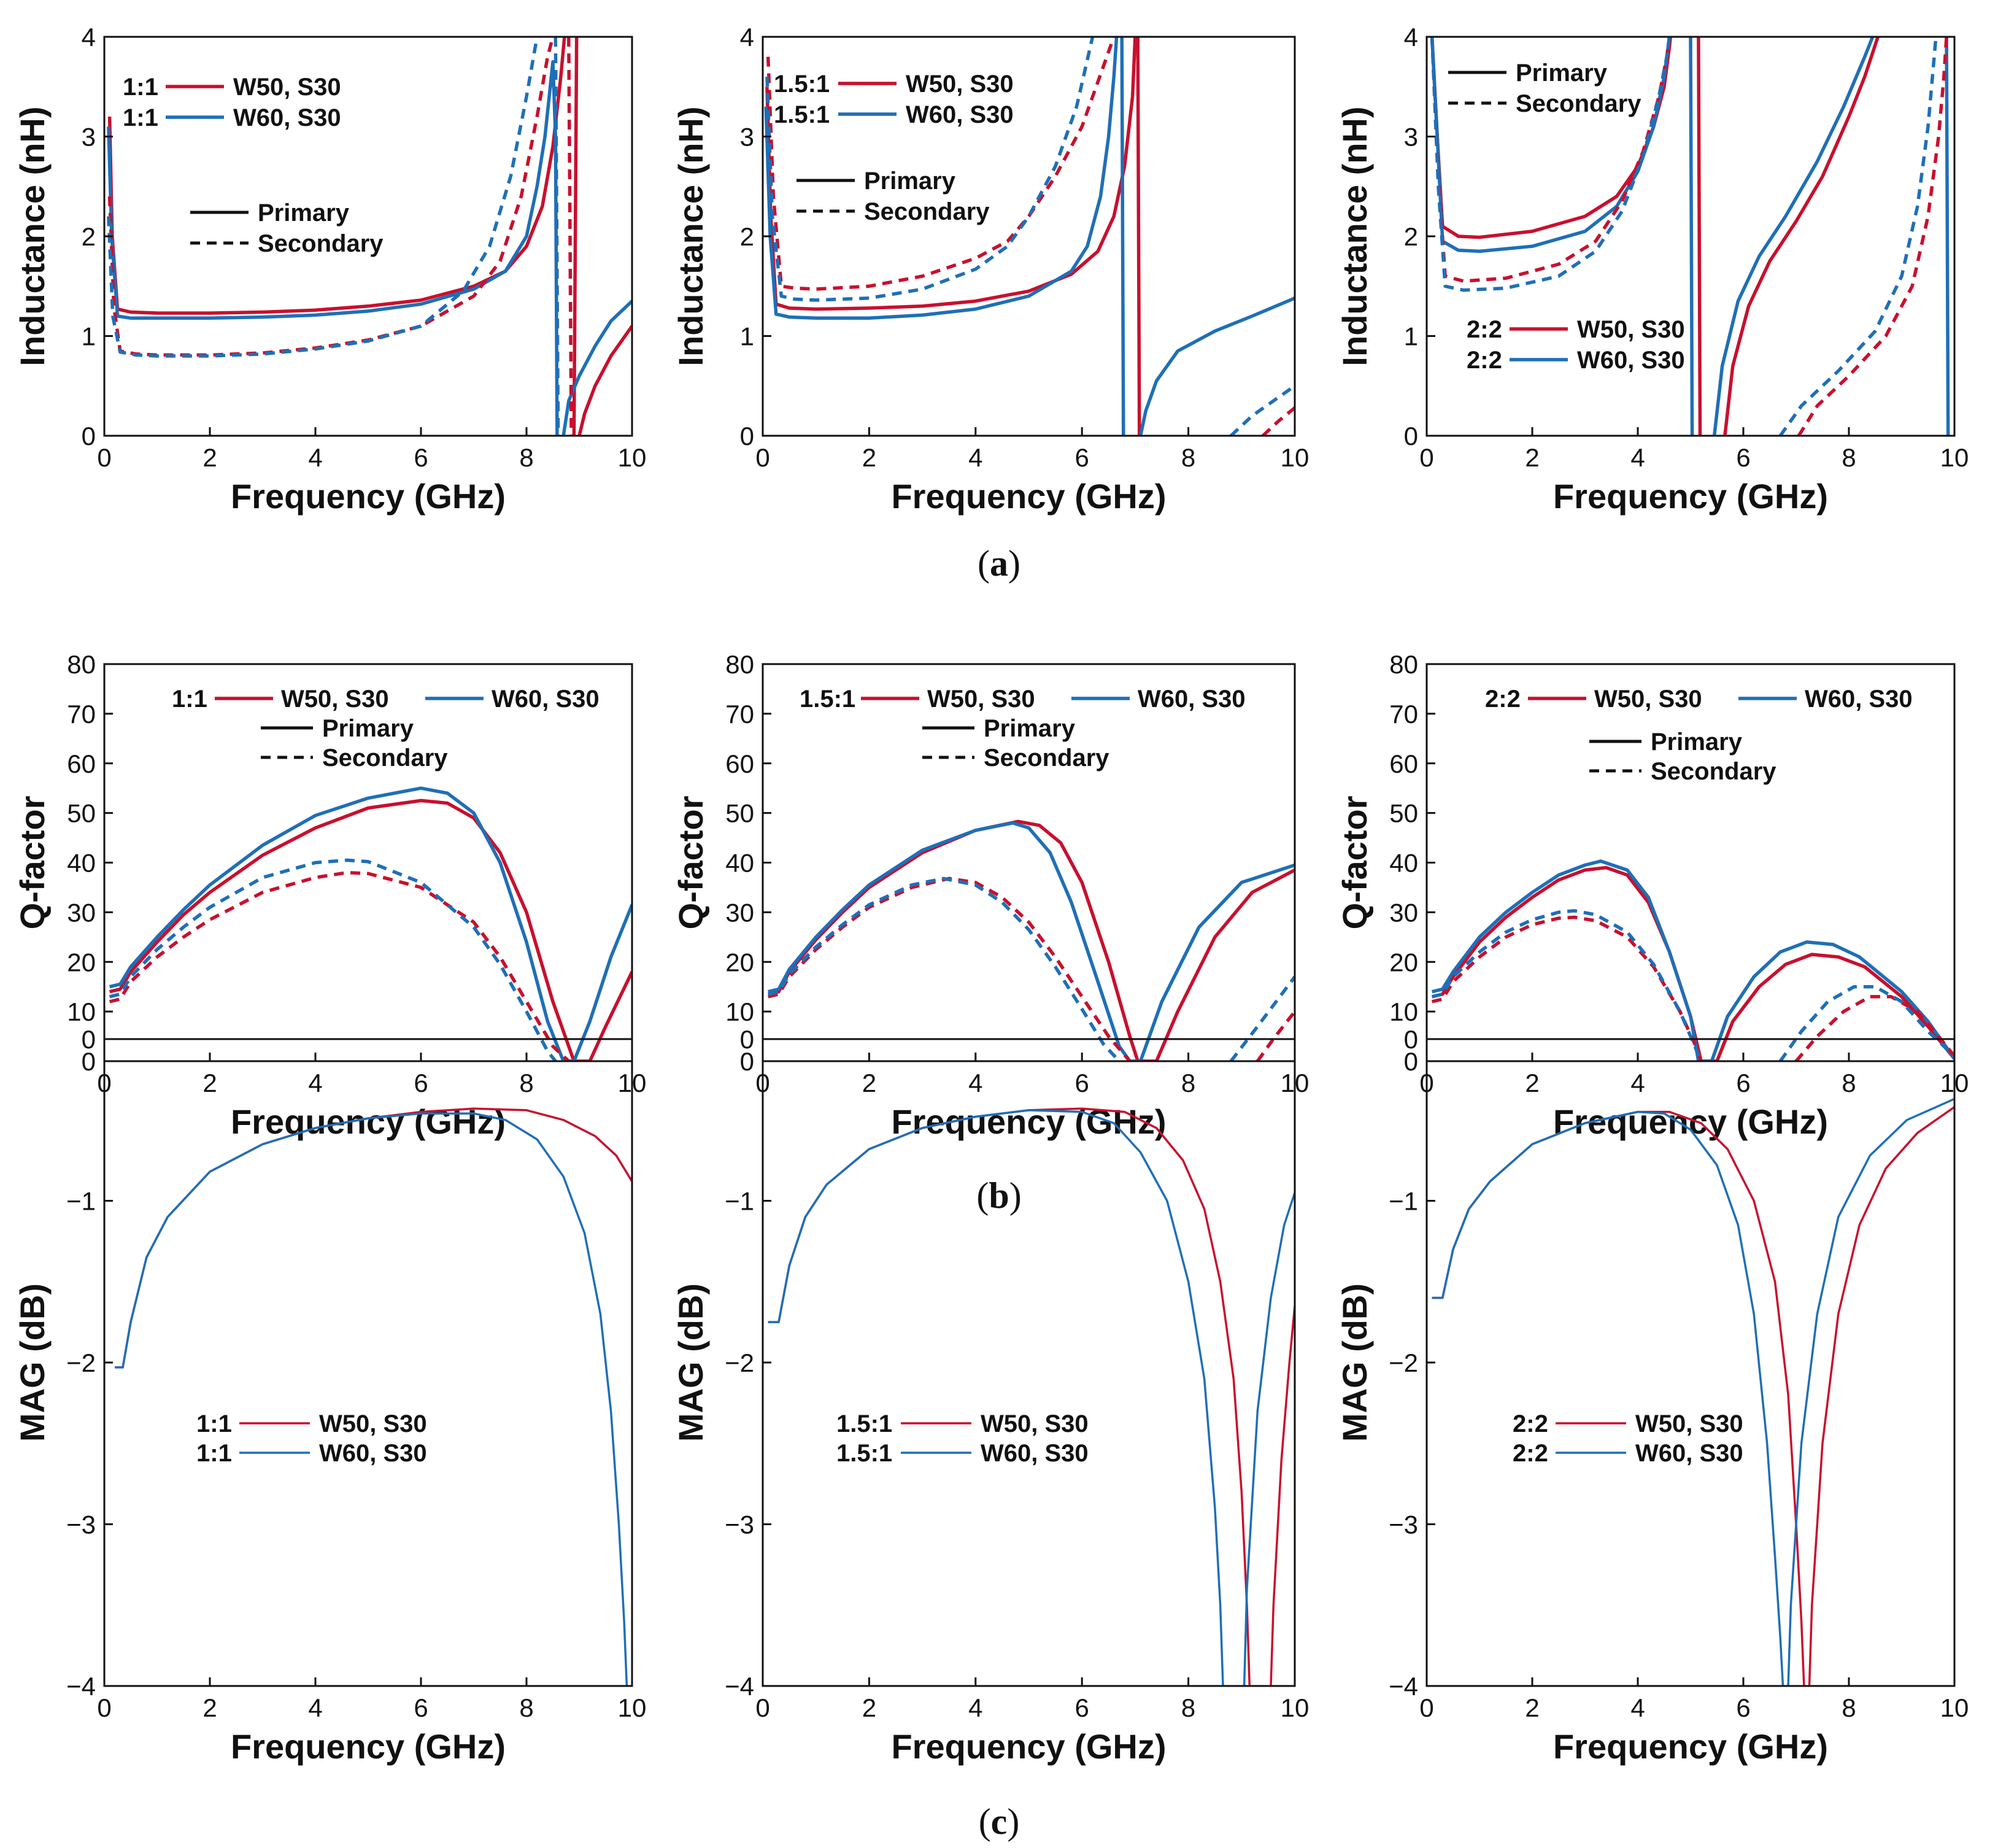  Describe the element at coordinates (739, 863) in the screenshot. I see `y-tick-label: 40` at that location.